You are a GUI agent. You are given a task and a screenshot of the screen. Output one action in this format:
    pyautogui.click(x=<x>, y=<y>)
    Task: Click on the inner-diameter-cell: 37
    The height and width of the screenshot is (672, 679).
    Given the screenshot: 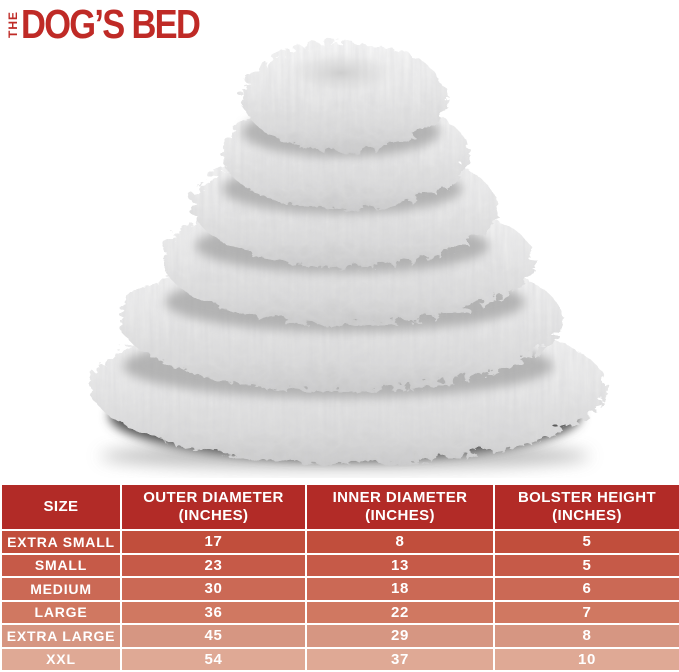 What is the action you would take?
    pyautogui.click(x=400, y=659)
    